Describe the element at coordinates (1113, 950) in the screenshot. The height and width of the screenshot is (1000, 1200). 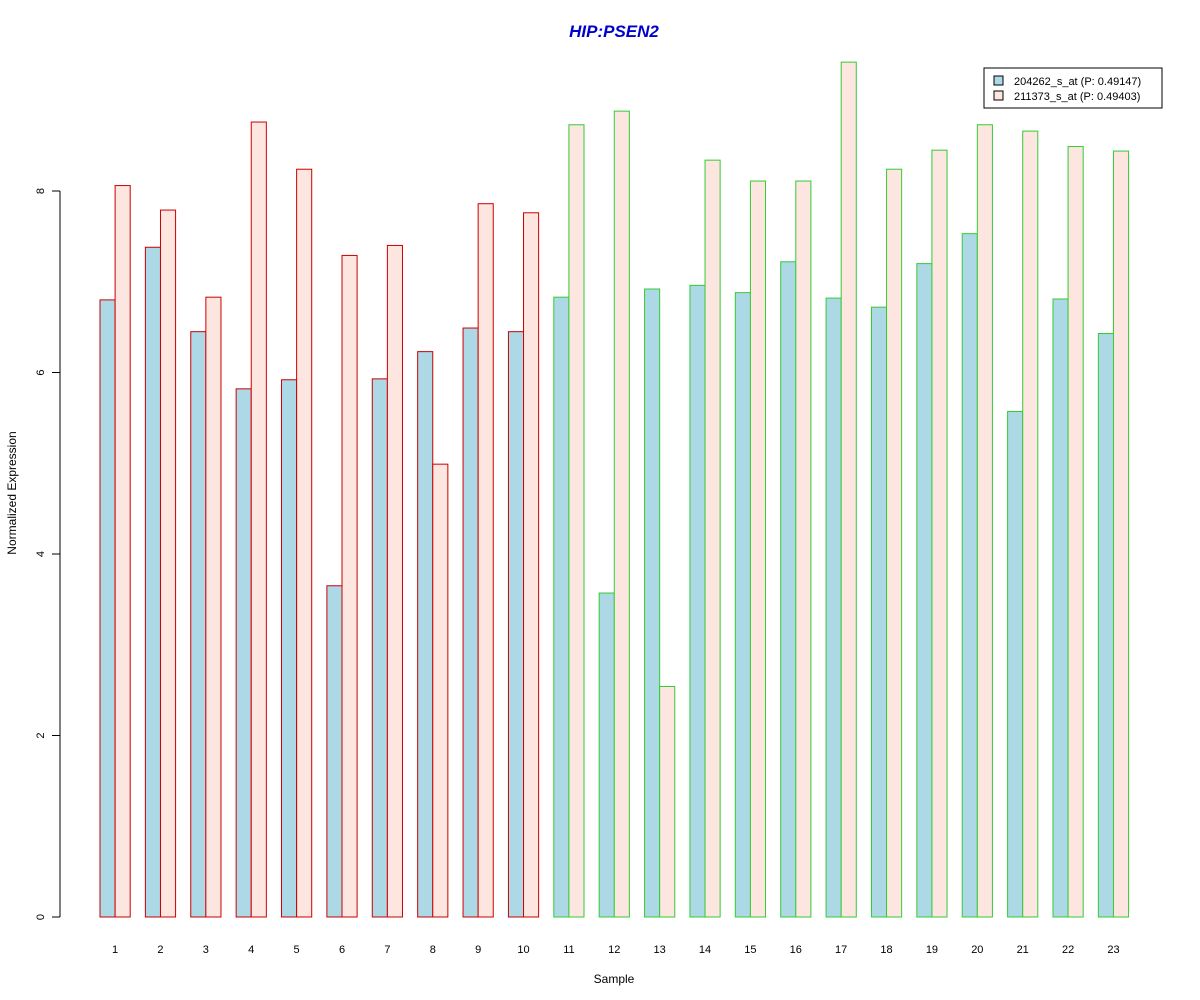
I see `x-tick-label: 23` at that location.